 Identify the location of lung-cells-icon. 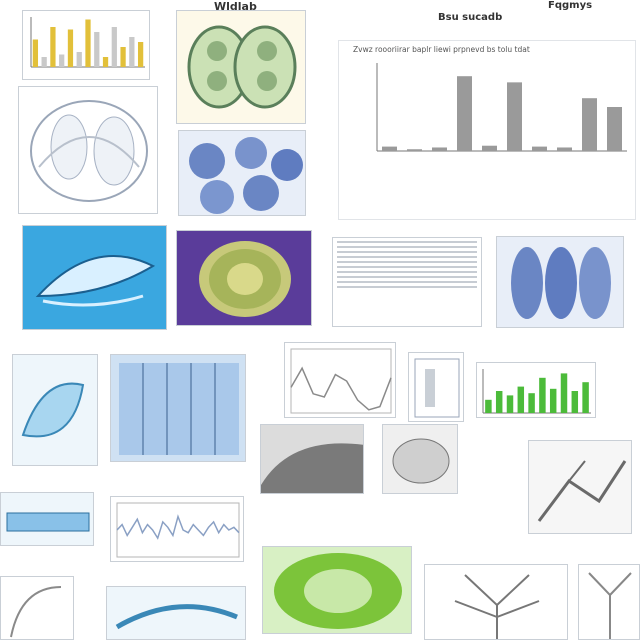
(242, 67).